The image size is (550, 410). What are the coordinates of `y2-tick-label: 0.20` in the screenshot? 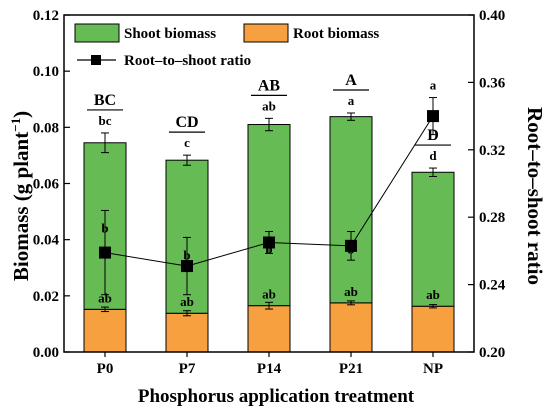 It's located at (492, 353).